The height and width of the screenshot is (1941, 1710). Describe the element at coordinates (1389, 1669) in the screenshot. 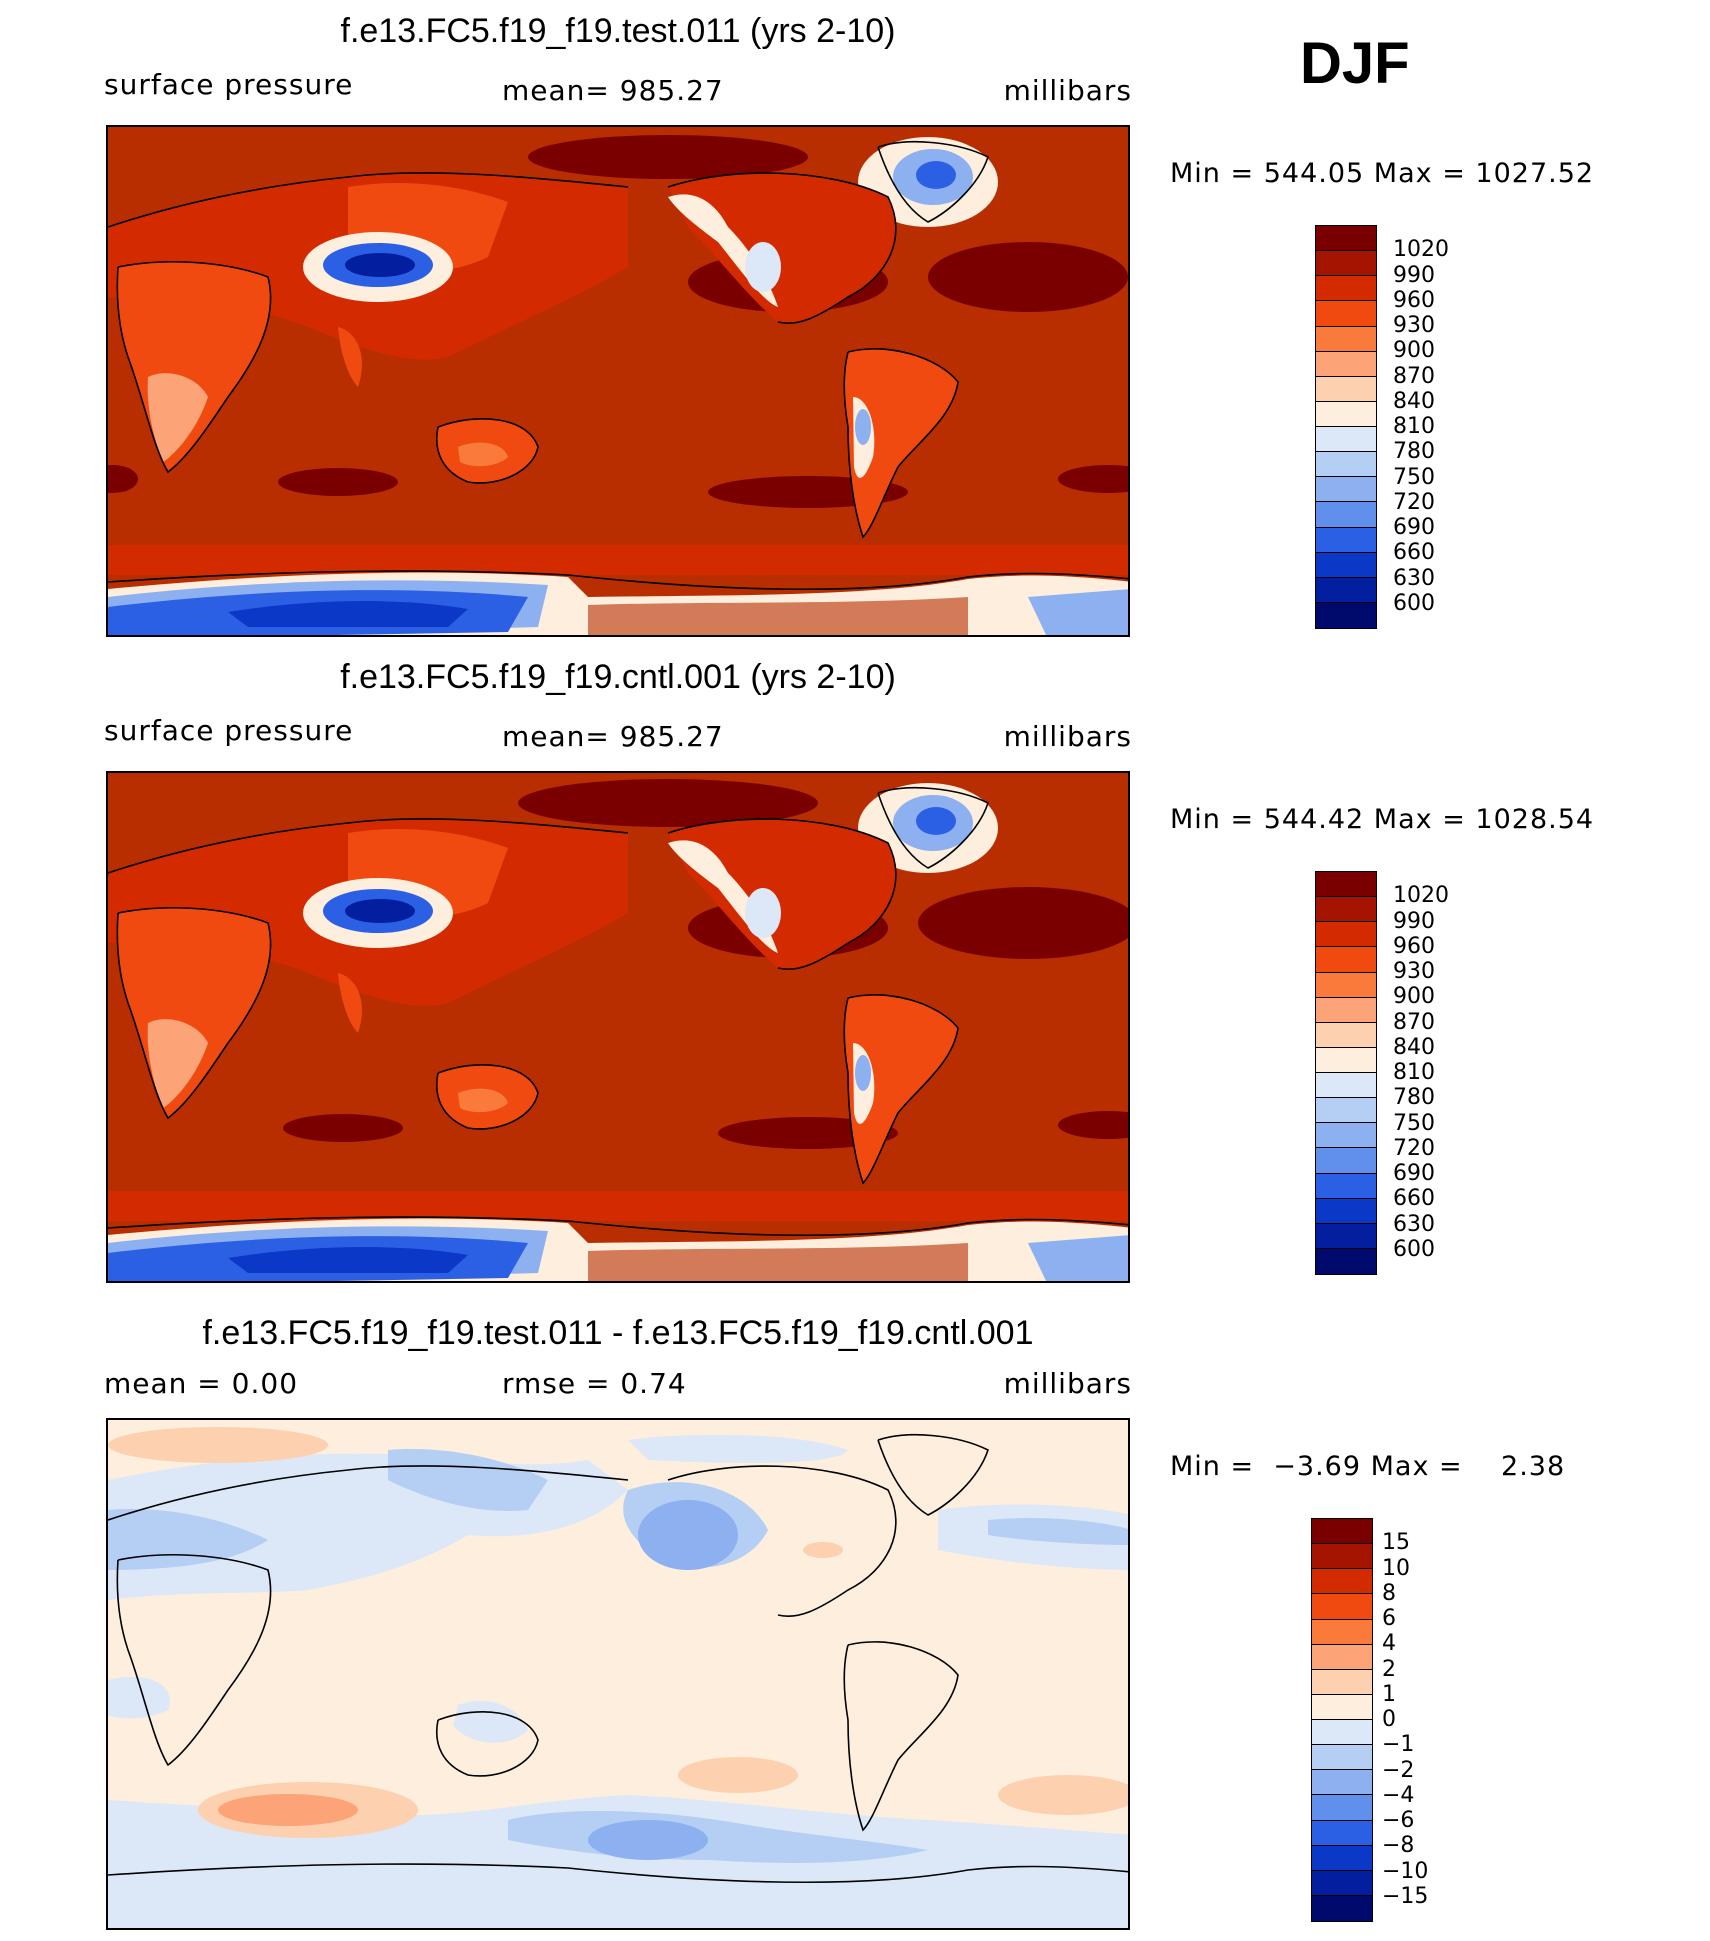

I see `colorbar-tick-label: 2` at that location.